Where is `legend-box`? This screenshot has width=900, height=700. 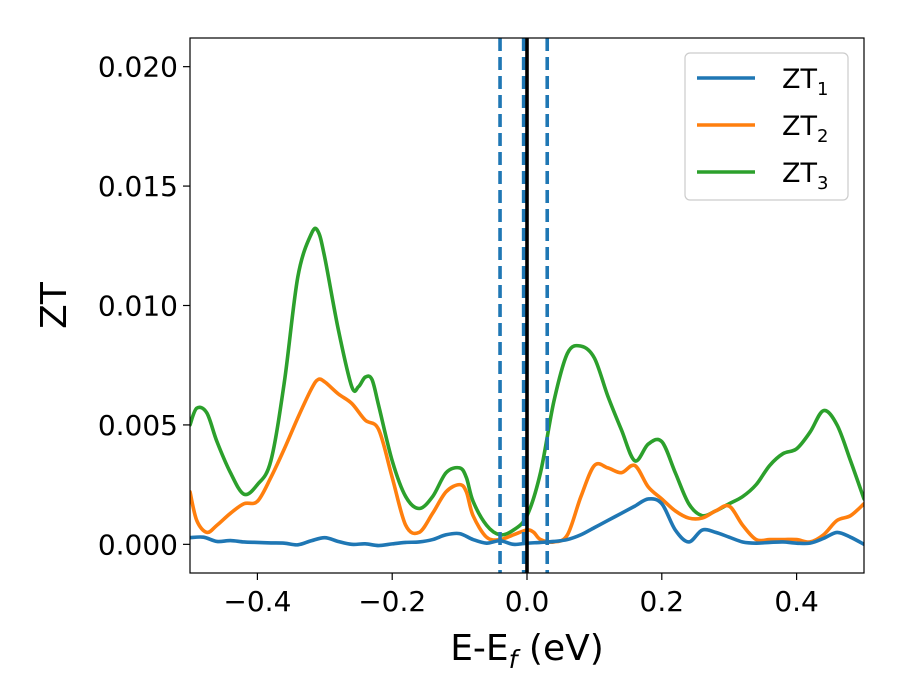 legend-box is located at coordinates (766, 126).